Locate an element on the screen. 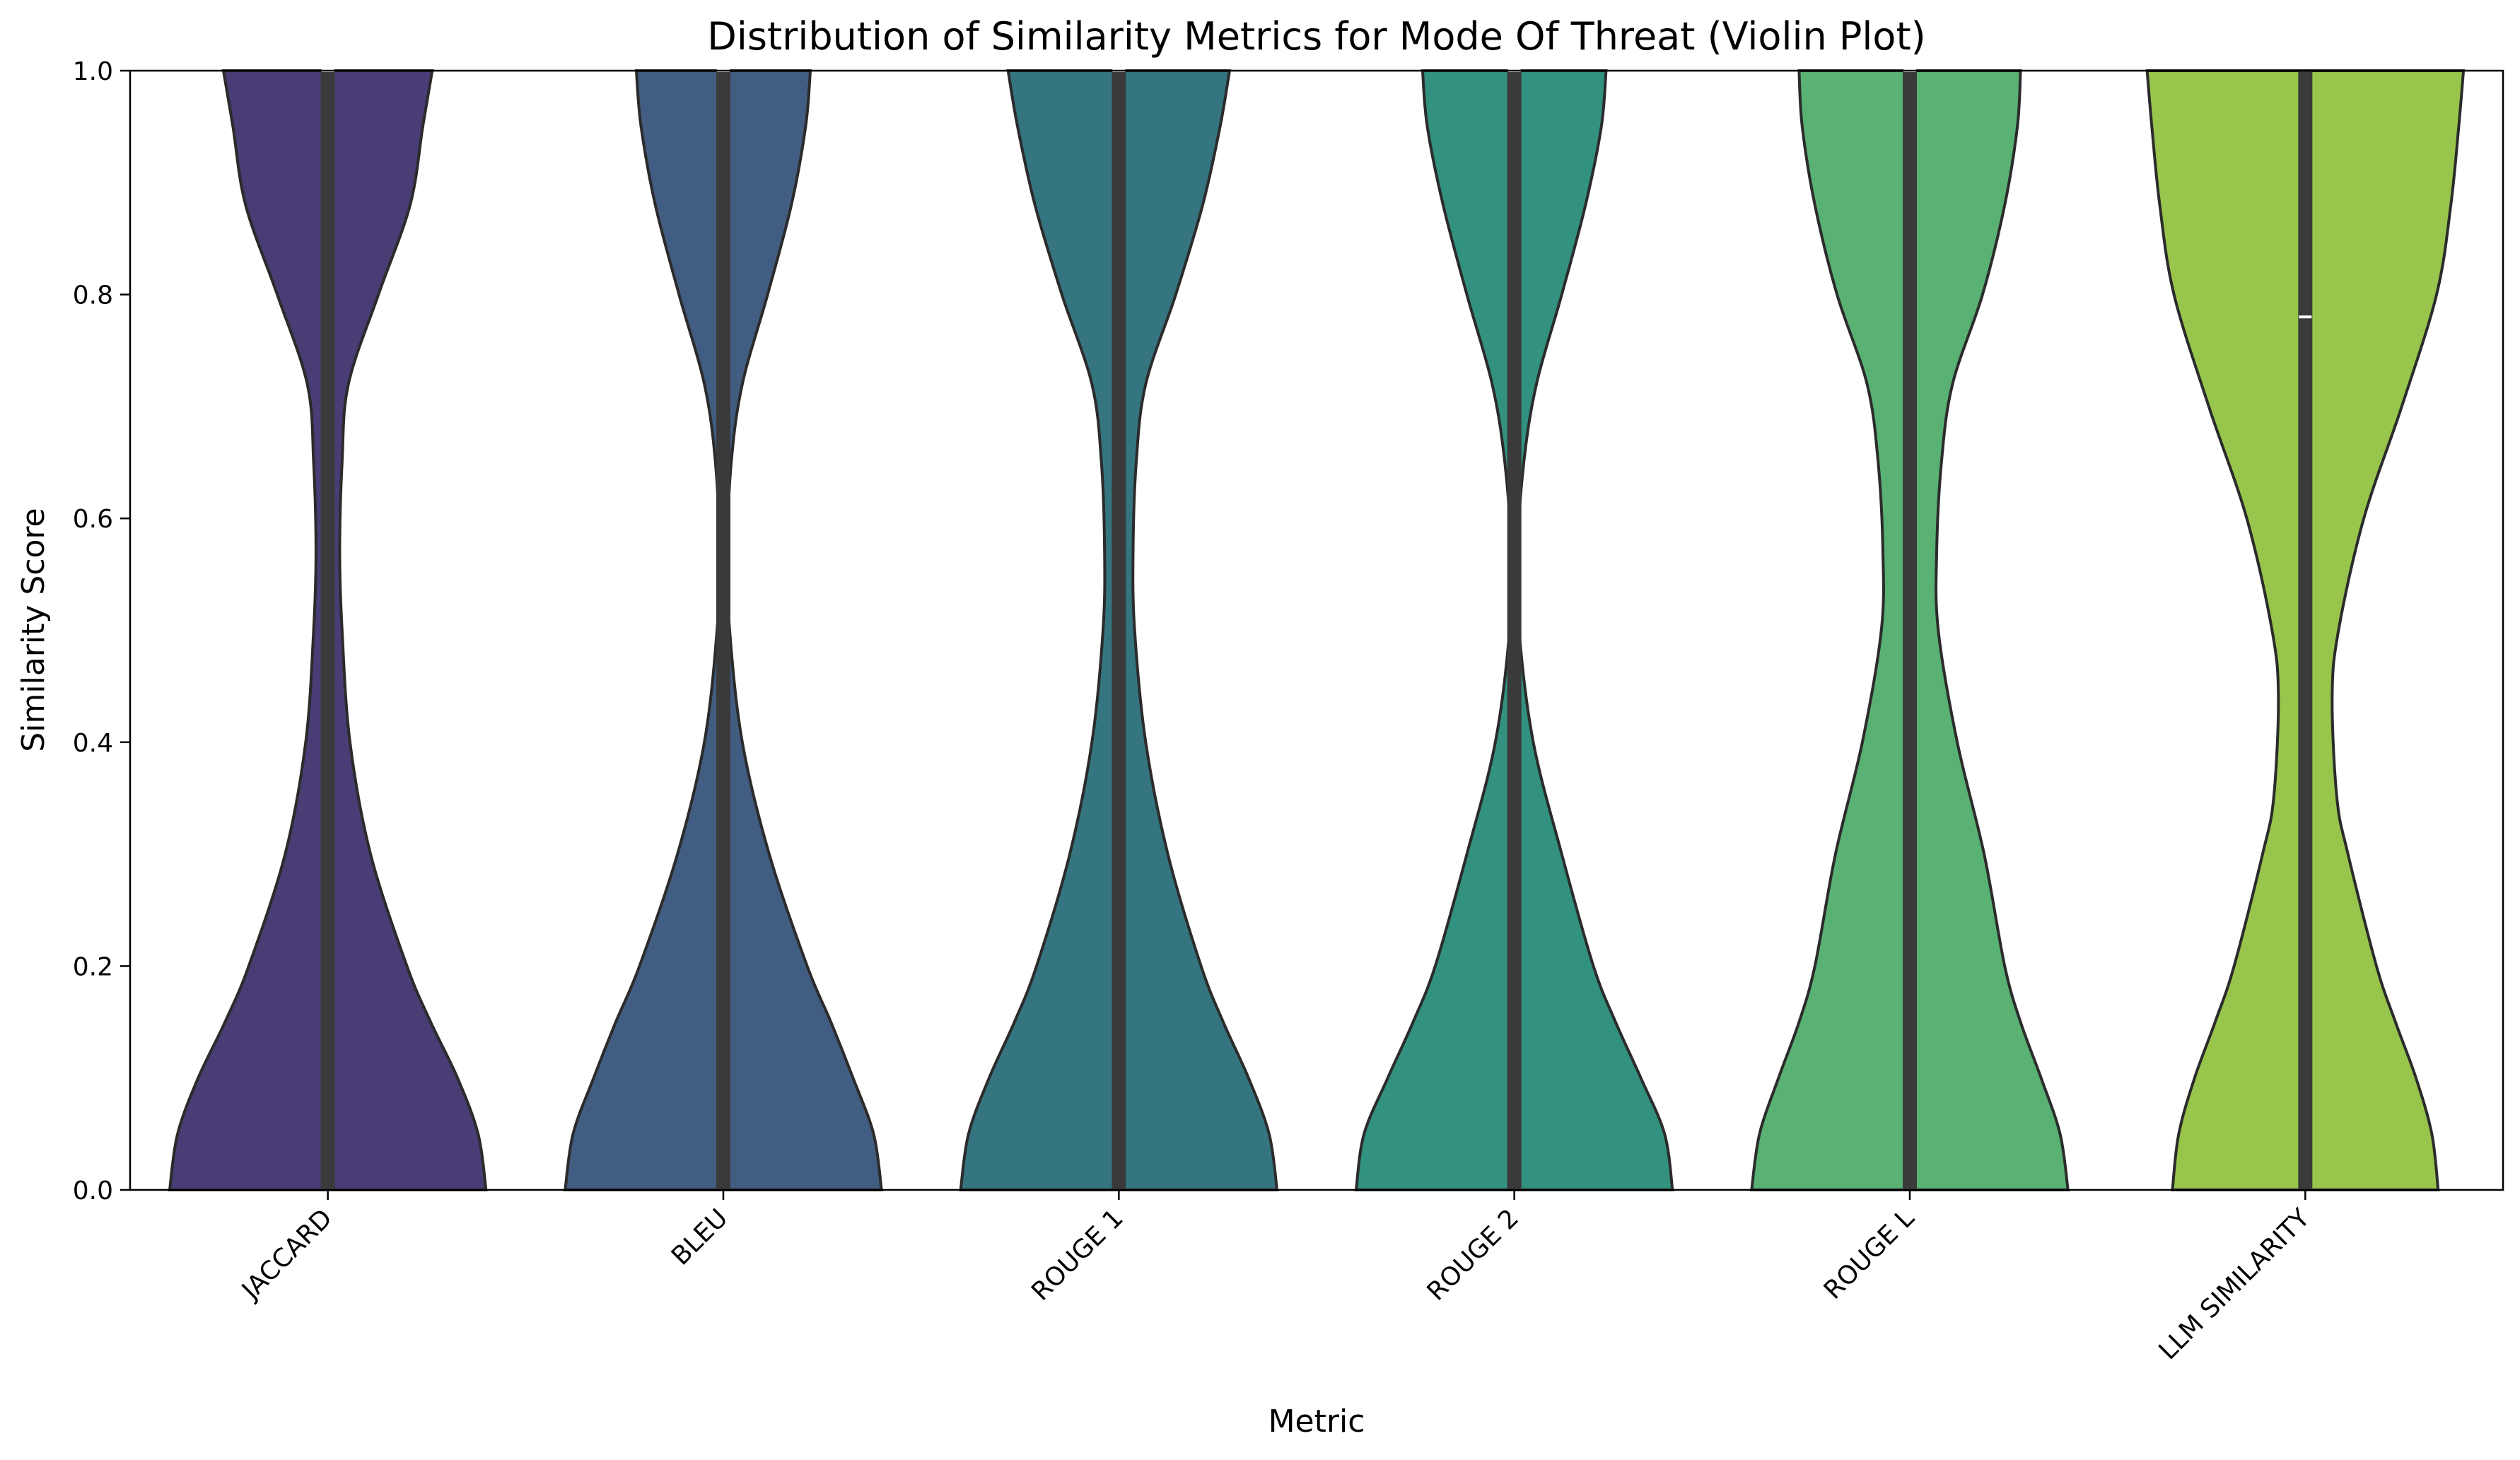  x-tick-label: BLEU is located at coordinates (699, 1237).